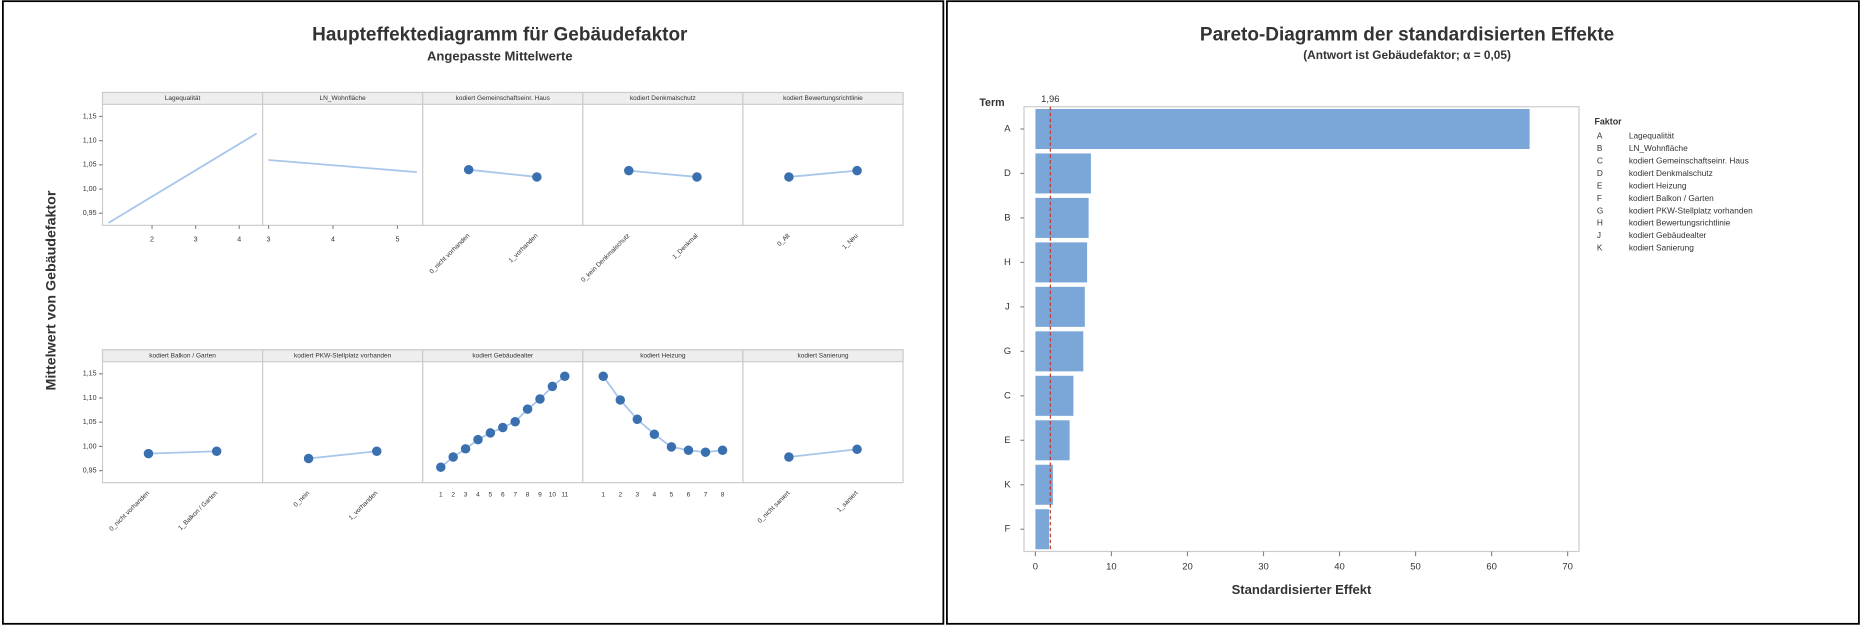 The width and height of the screenshot is (1863, 625). What do you see at coordinates (1007, 440) in the screenshot?
I see `y-tick-label: E` at bounding box center [1007, 440].